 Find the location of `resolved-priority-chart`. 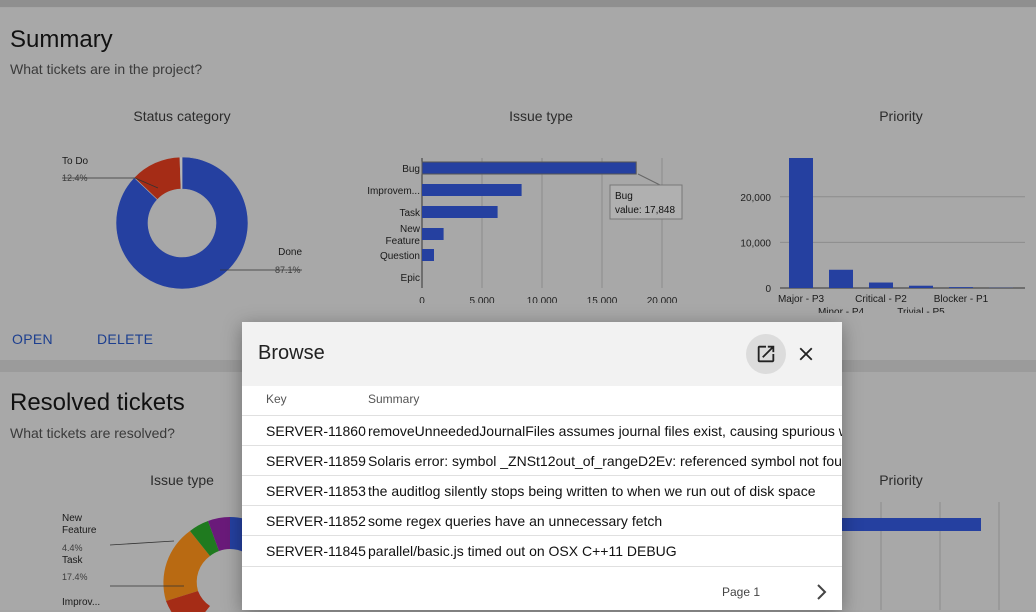

resolved-priority-chart is located at coordinates (939, 556).